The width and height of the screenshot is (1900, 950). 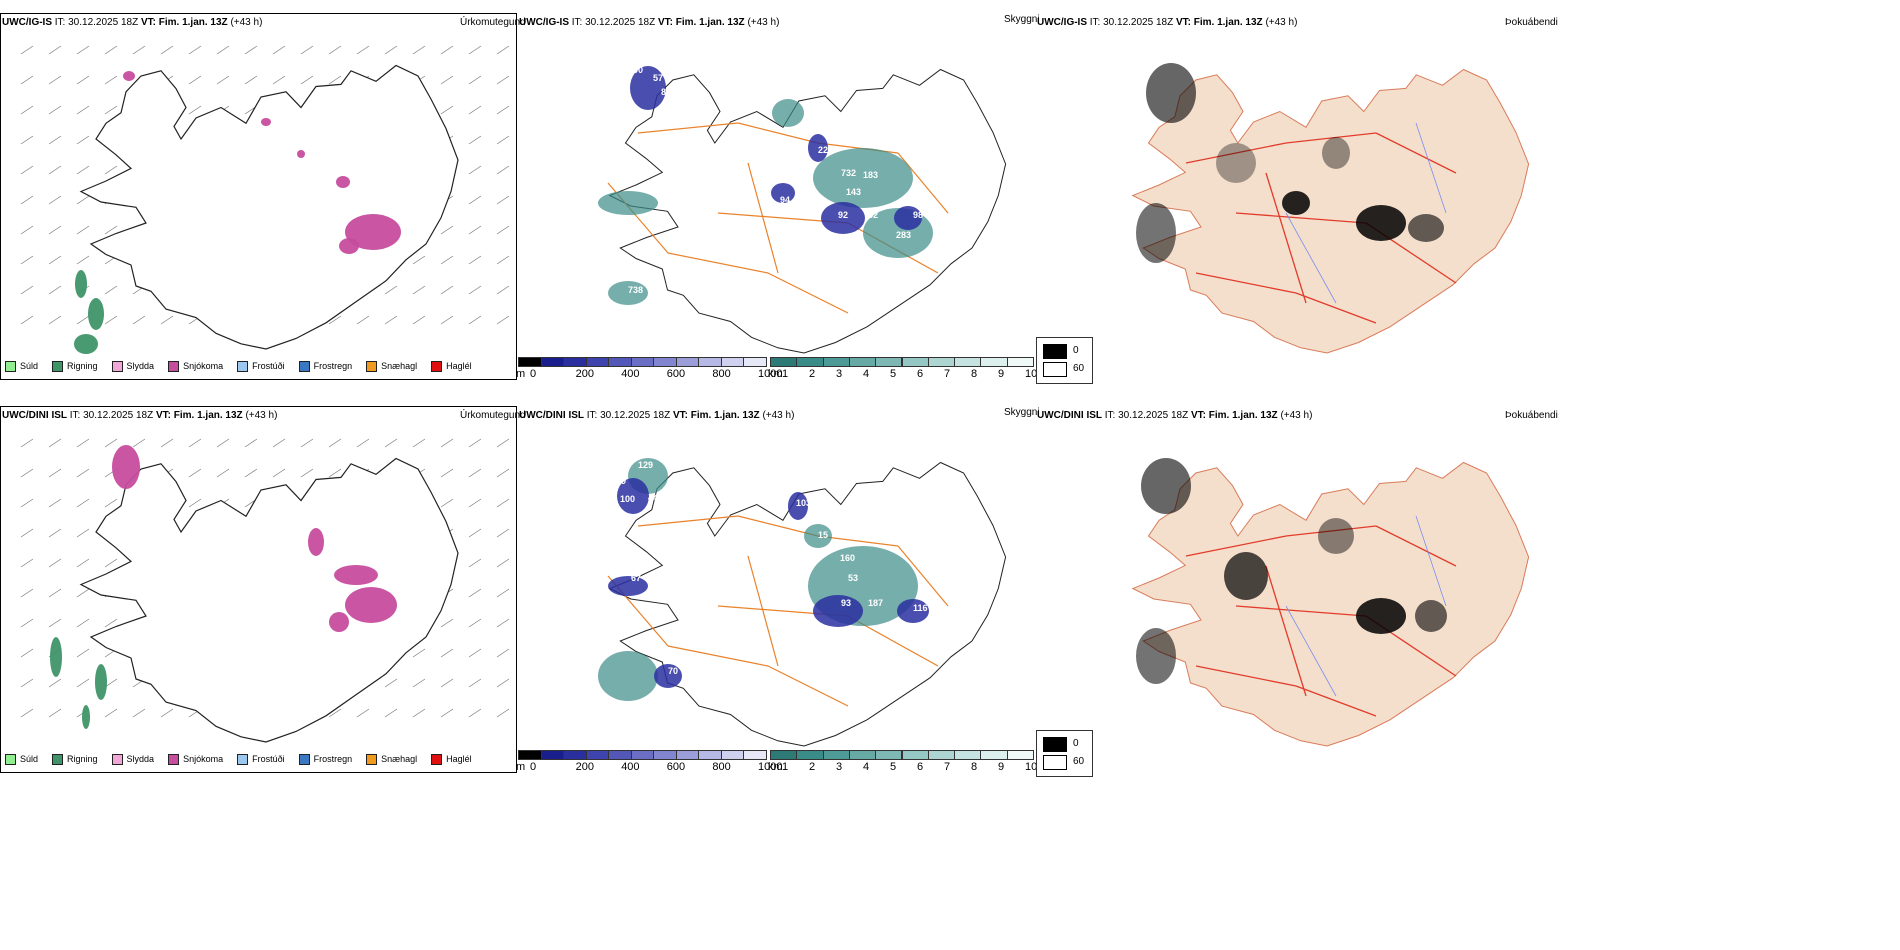 What do you see at coordinates (459, 759) in the screenshot?
I see `legend-label: Haglél` at bounding box center [459, 759].